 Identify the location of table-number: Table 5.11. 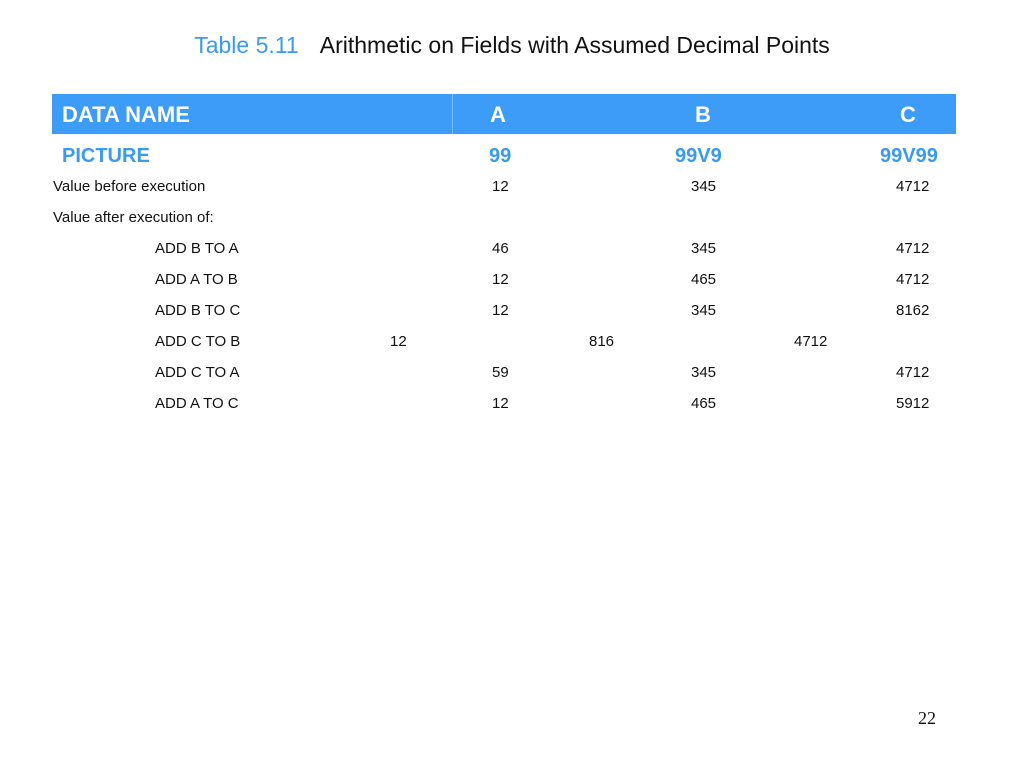
(246, 45).